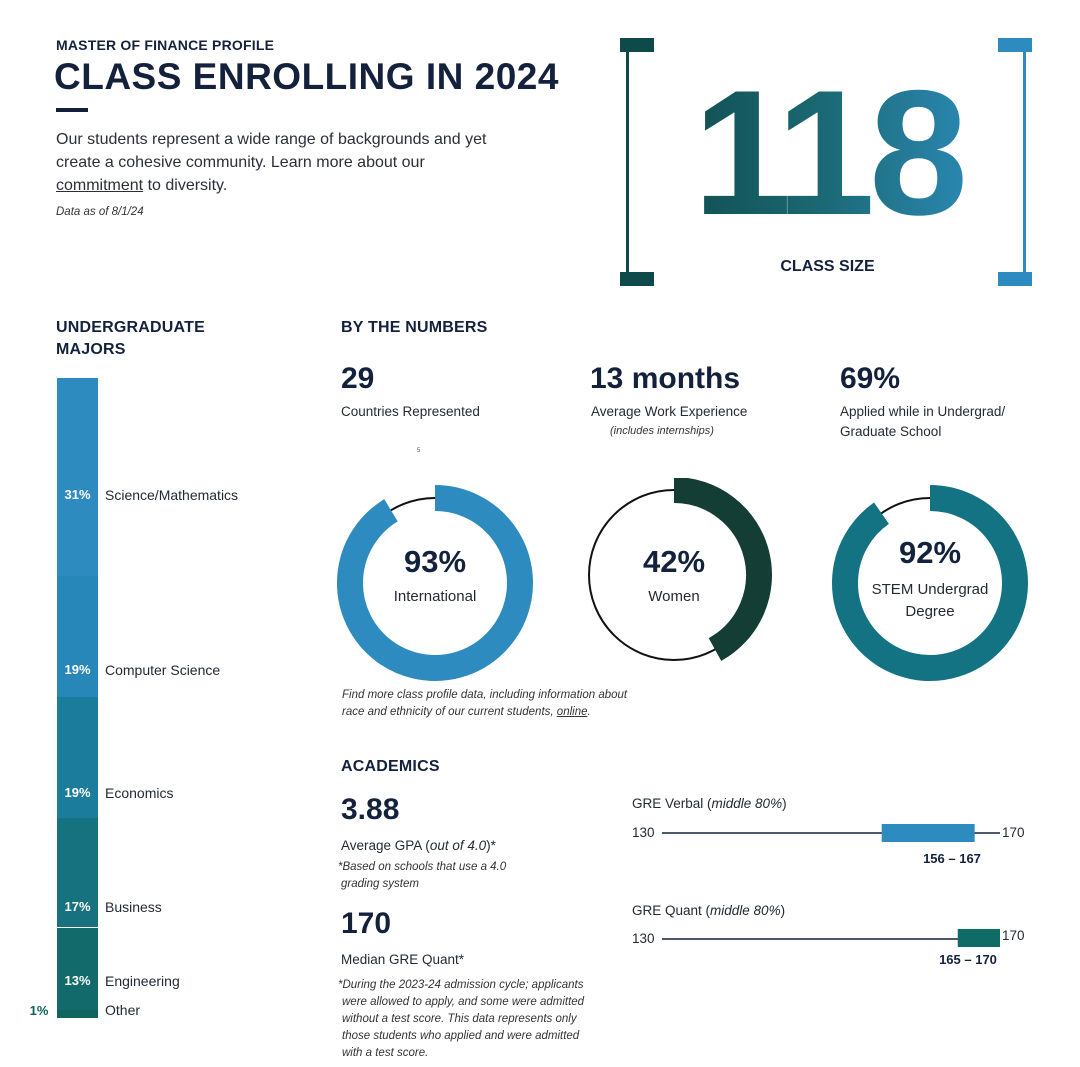 The width and height of the screenshot is (1080, 1067). Describe the element at coordinates (385, 1053) in the screenshot. I see `footnote-line5: with a test score.` at that location.